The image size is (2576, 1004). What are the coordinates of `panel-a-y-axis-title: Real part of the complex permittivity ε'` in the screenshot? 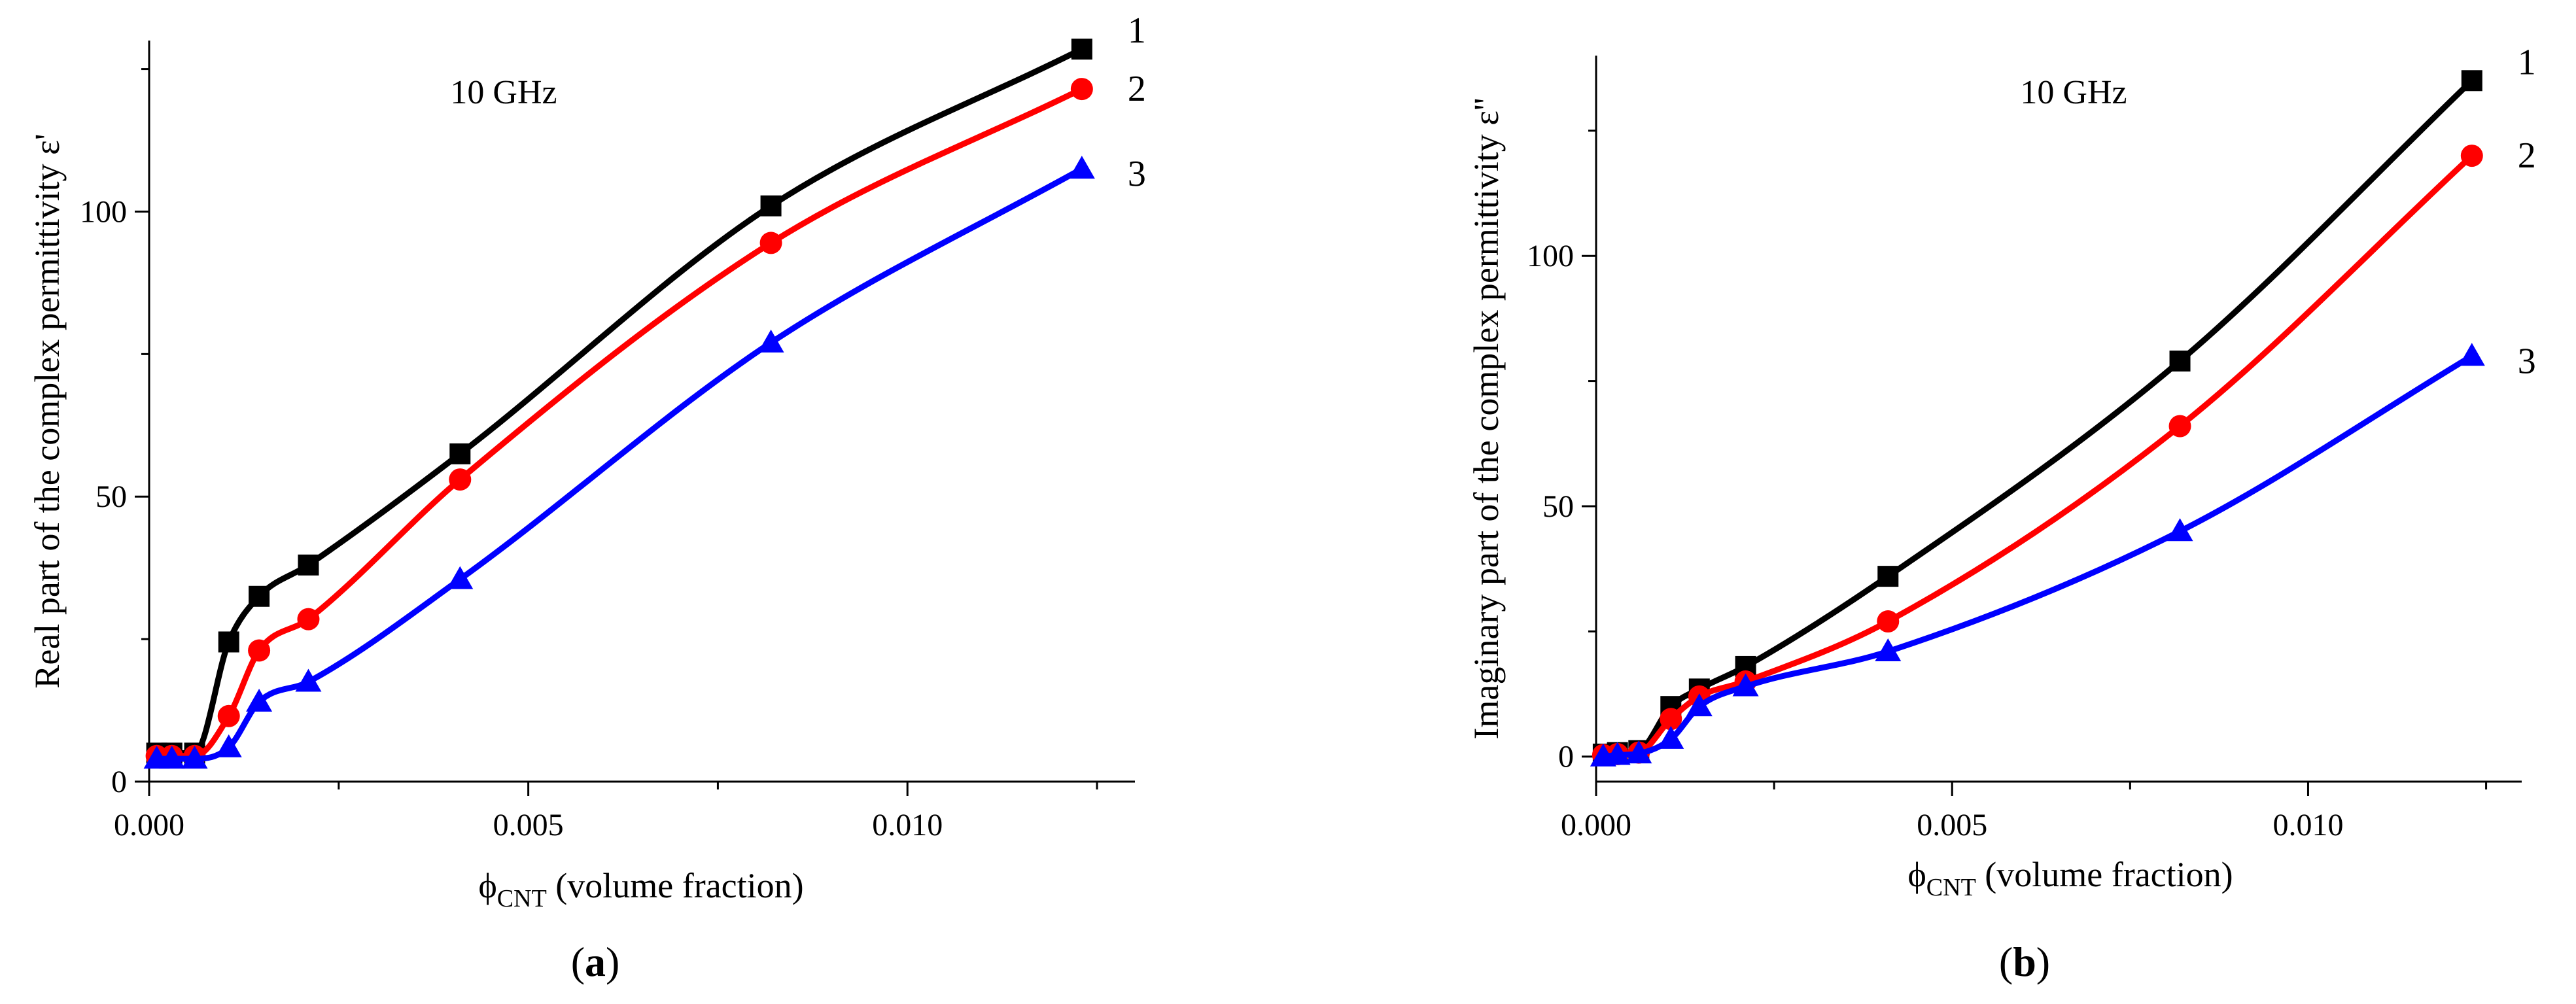 It's located at (47, 411).